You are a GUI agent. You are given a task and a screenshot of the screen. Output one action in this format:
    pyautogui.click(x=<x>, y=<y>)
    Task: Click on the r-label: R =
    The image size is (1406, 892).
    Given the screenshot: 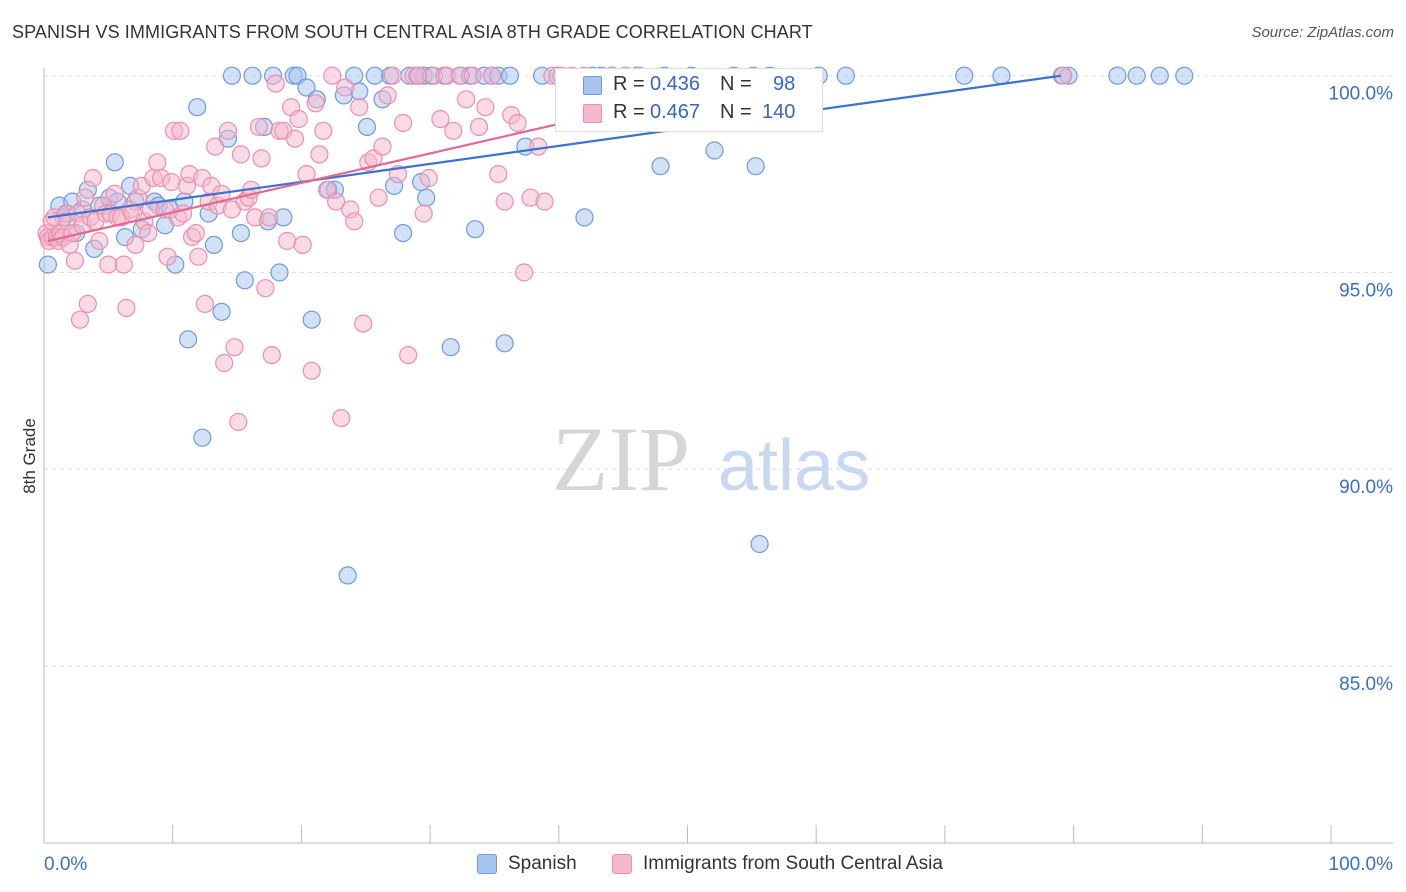 What is the action you would take?
    pyautogui.click(x=629, y=84)
    